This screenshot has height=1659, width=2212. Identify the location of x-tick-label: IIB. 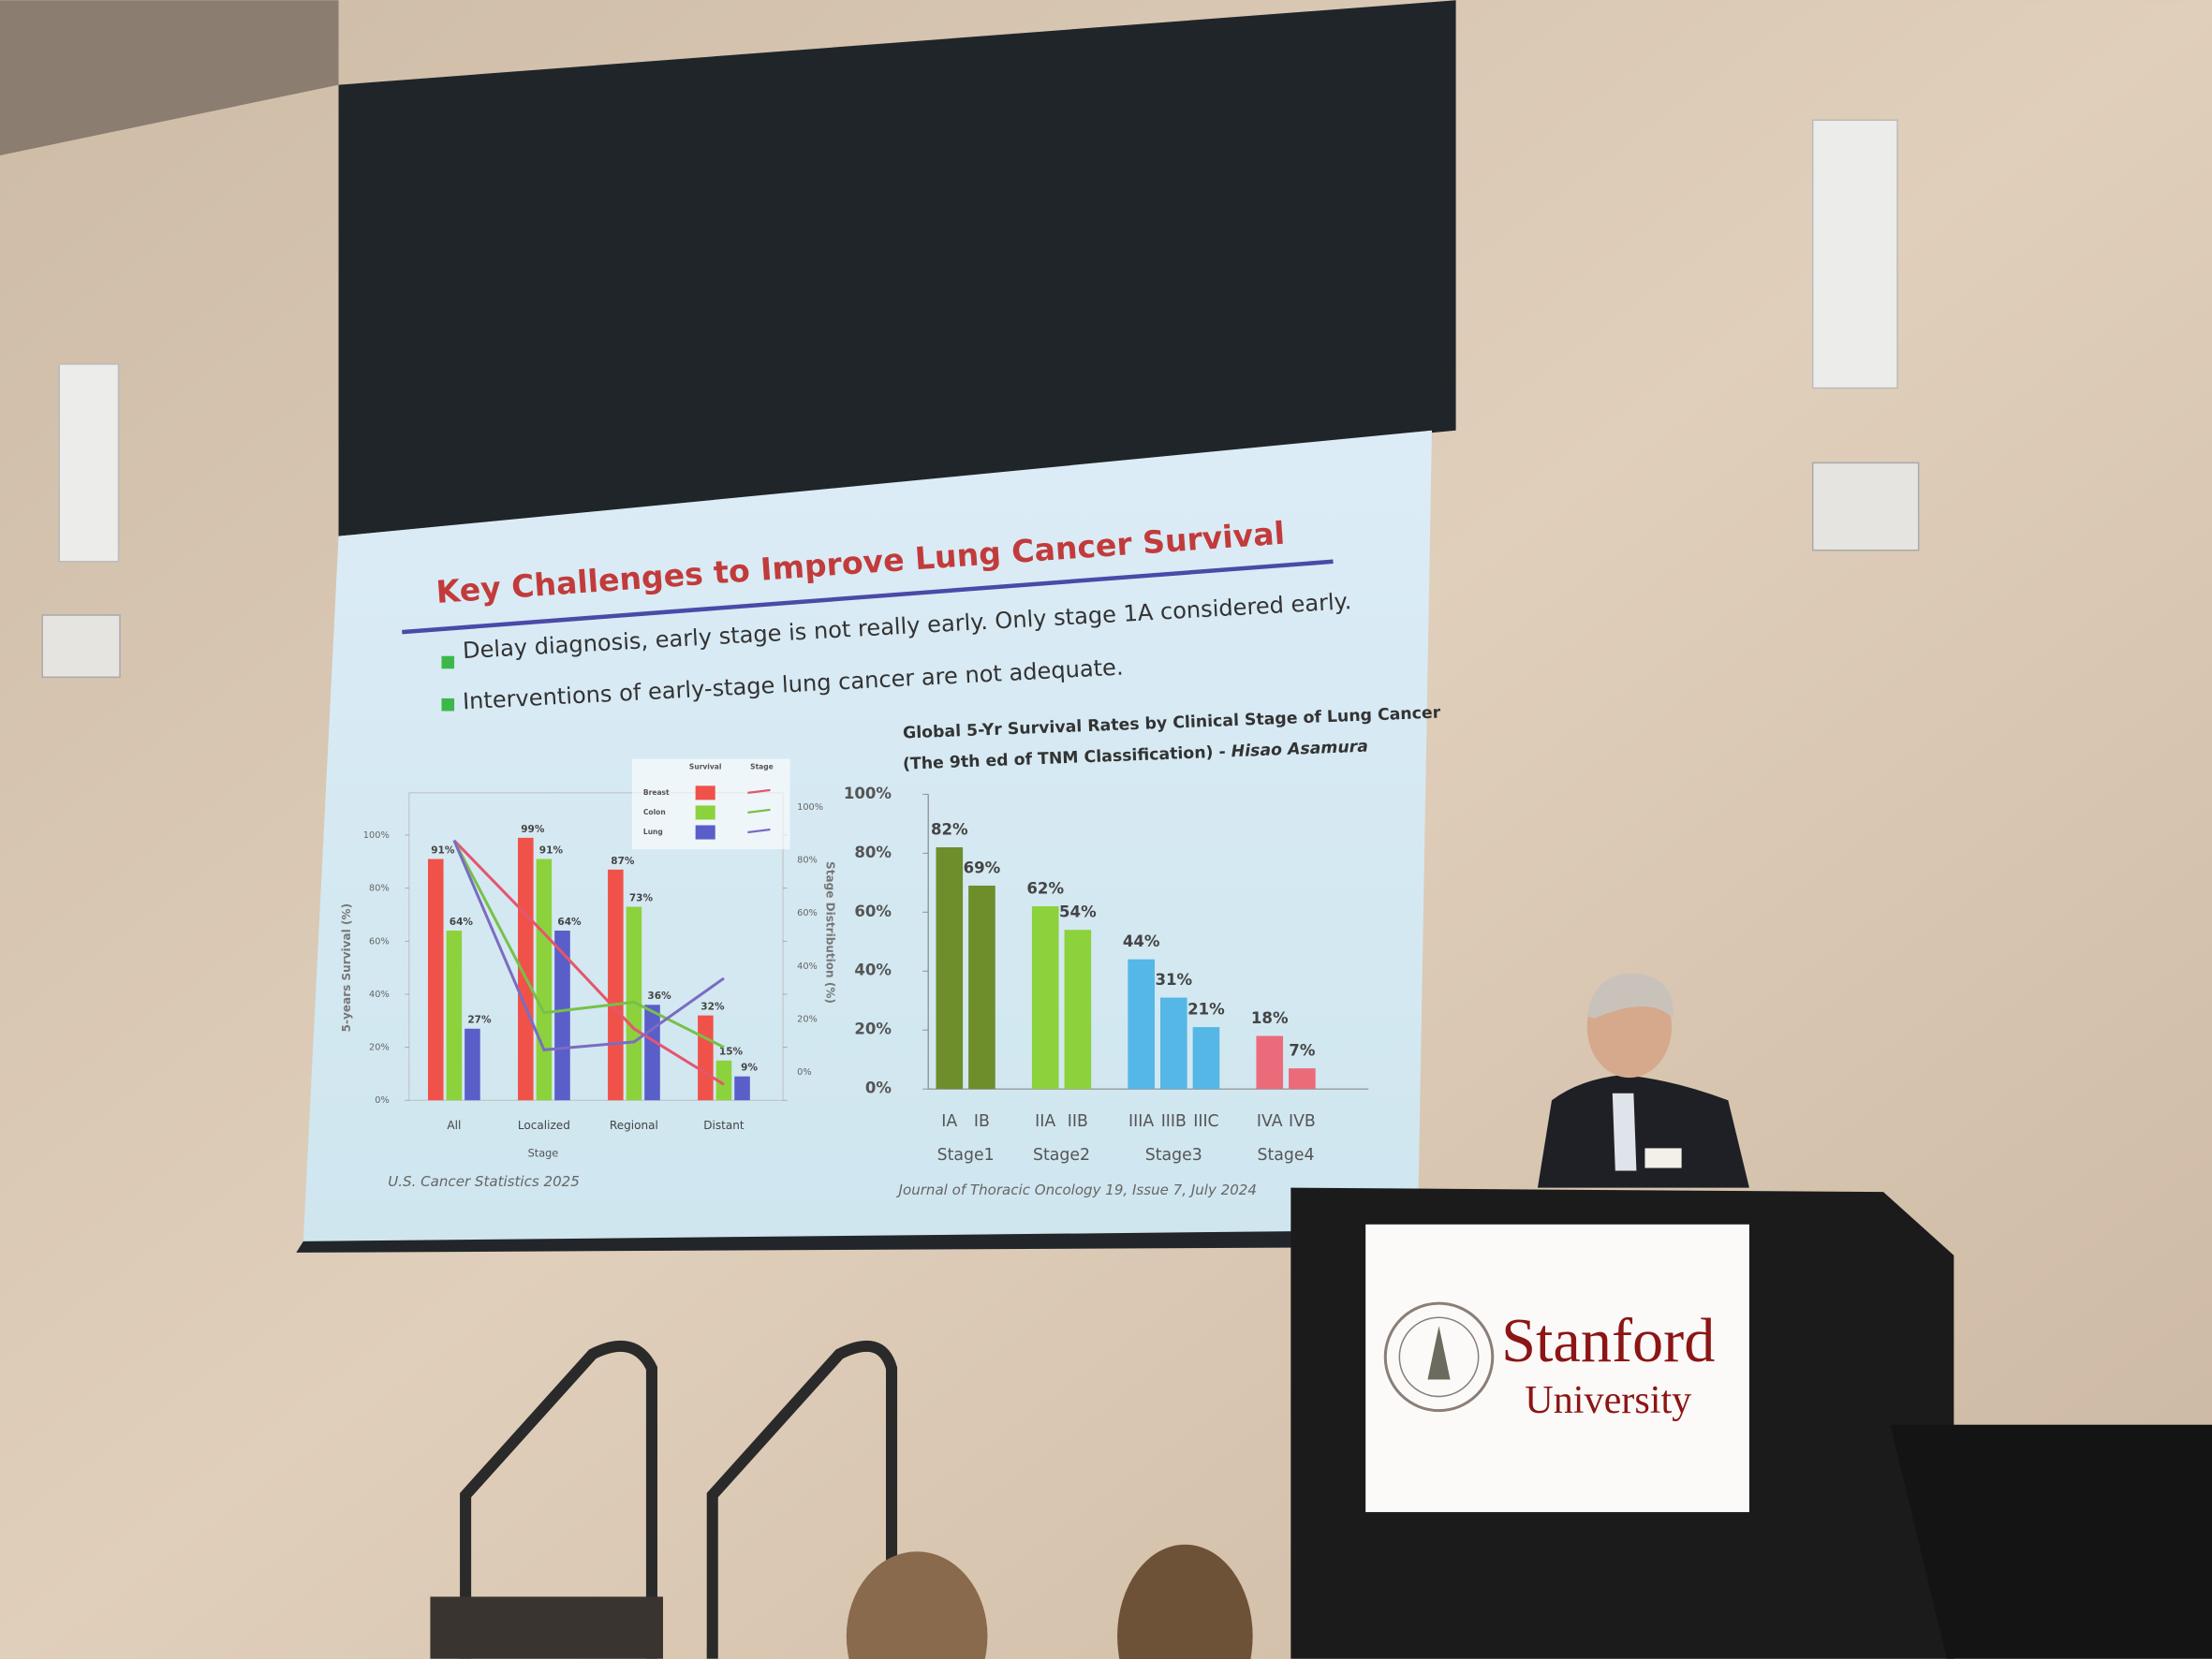
(1078, 1121).